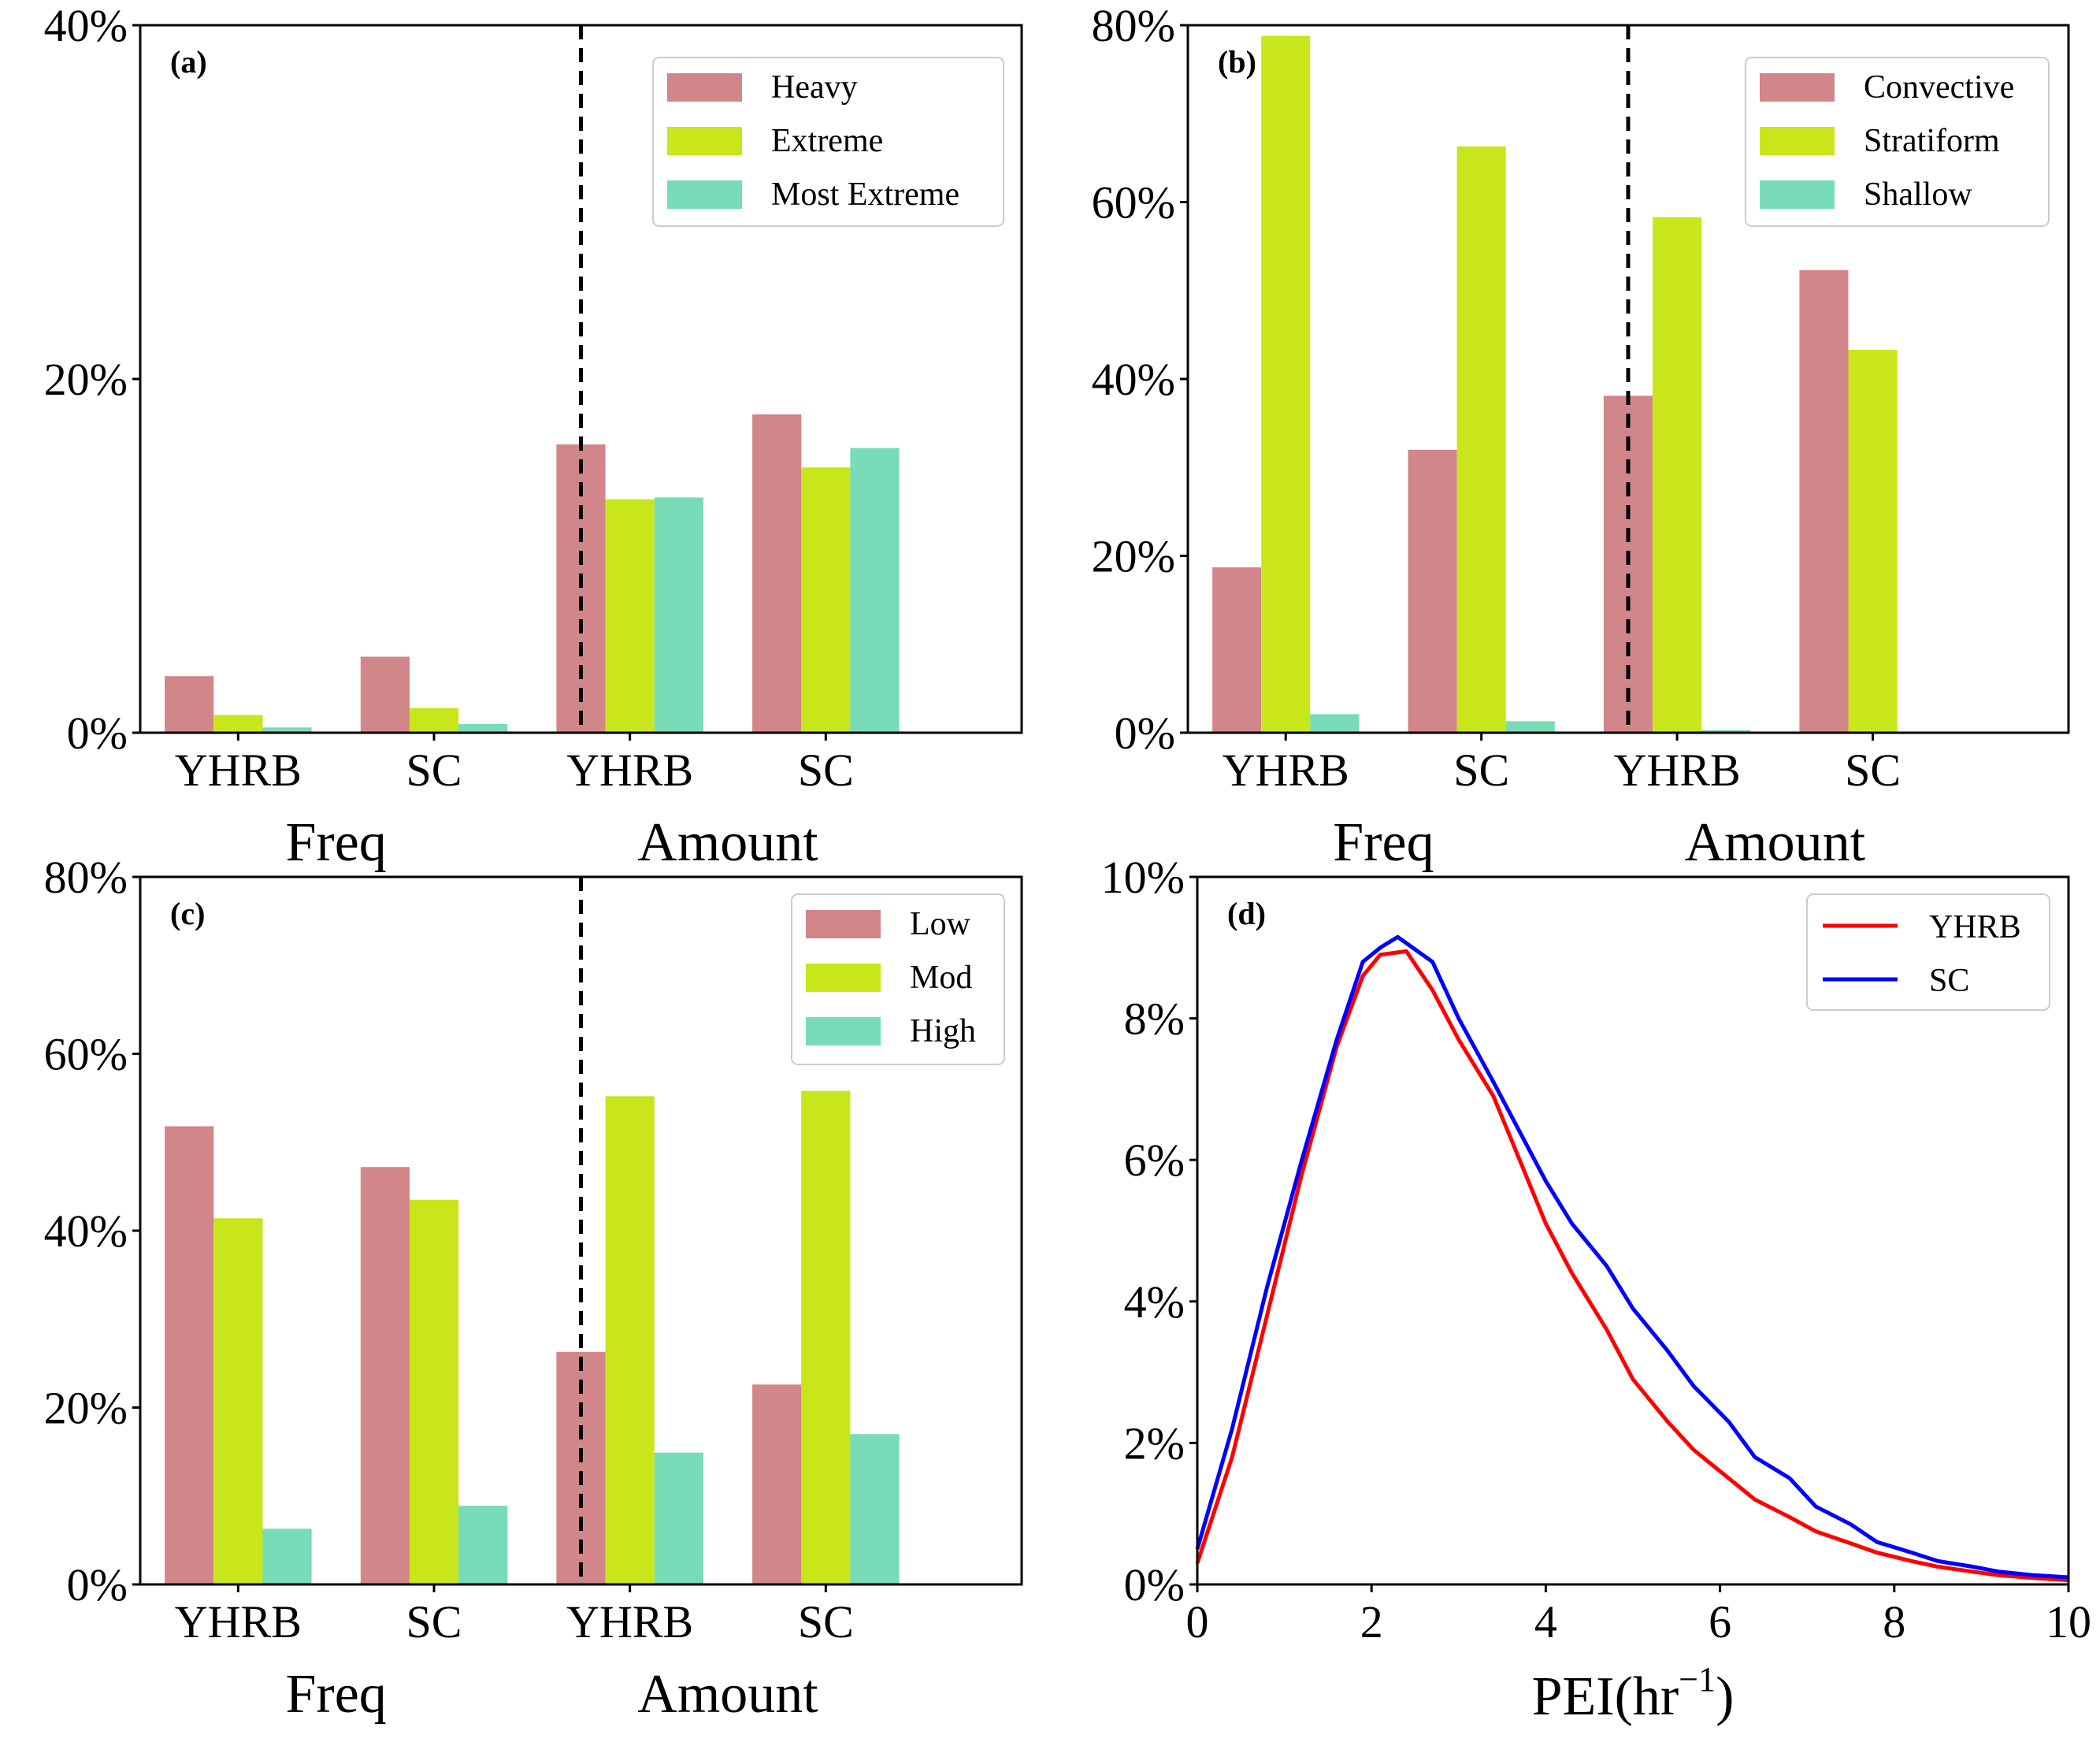 The image size is (2100, 1742). I want to click on legend-label-c-2: High, so click(943, 1031).